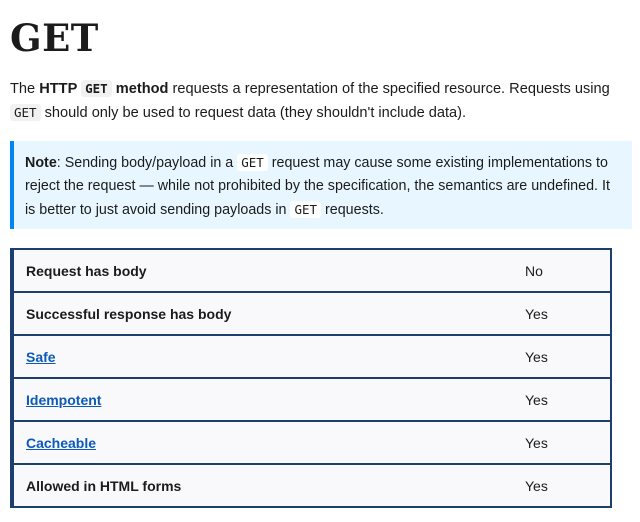 Image resolution: width=640 pixels, height=522 pixels. What do you see at coordinates (261, 442) in the screenshot?
I see `property-label-cell: Cacheable` at bounding box center [261, 442].